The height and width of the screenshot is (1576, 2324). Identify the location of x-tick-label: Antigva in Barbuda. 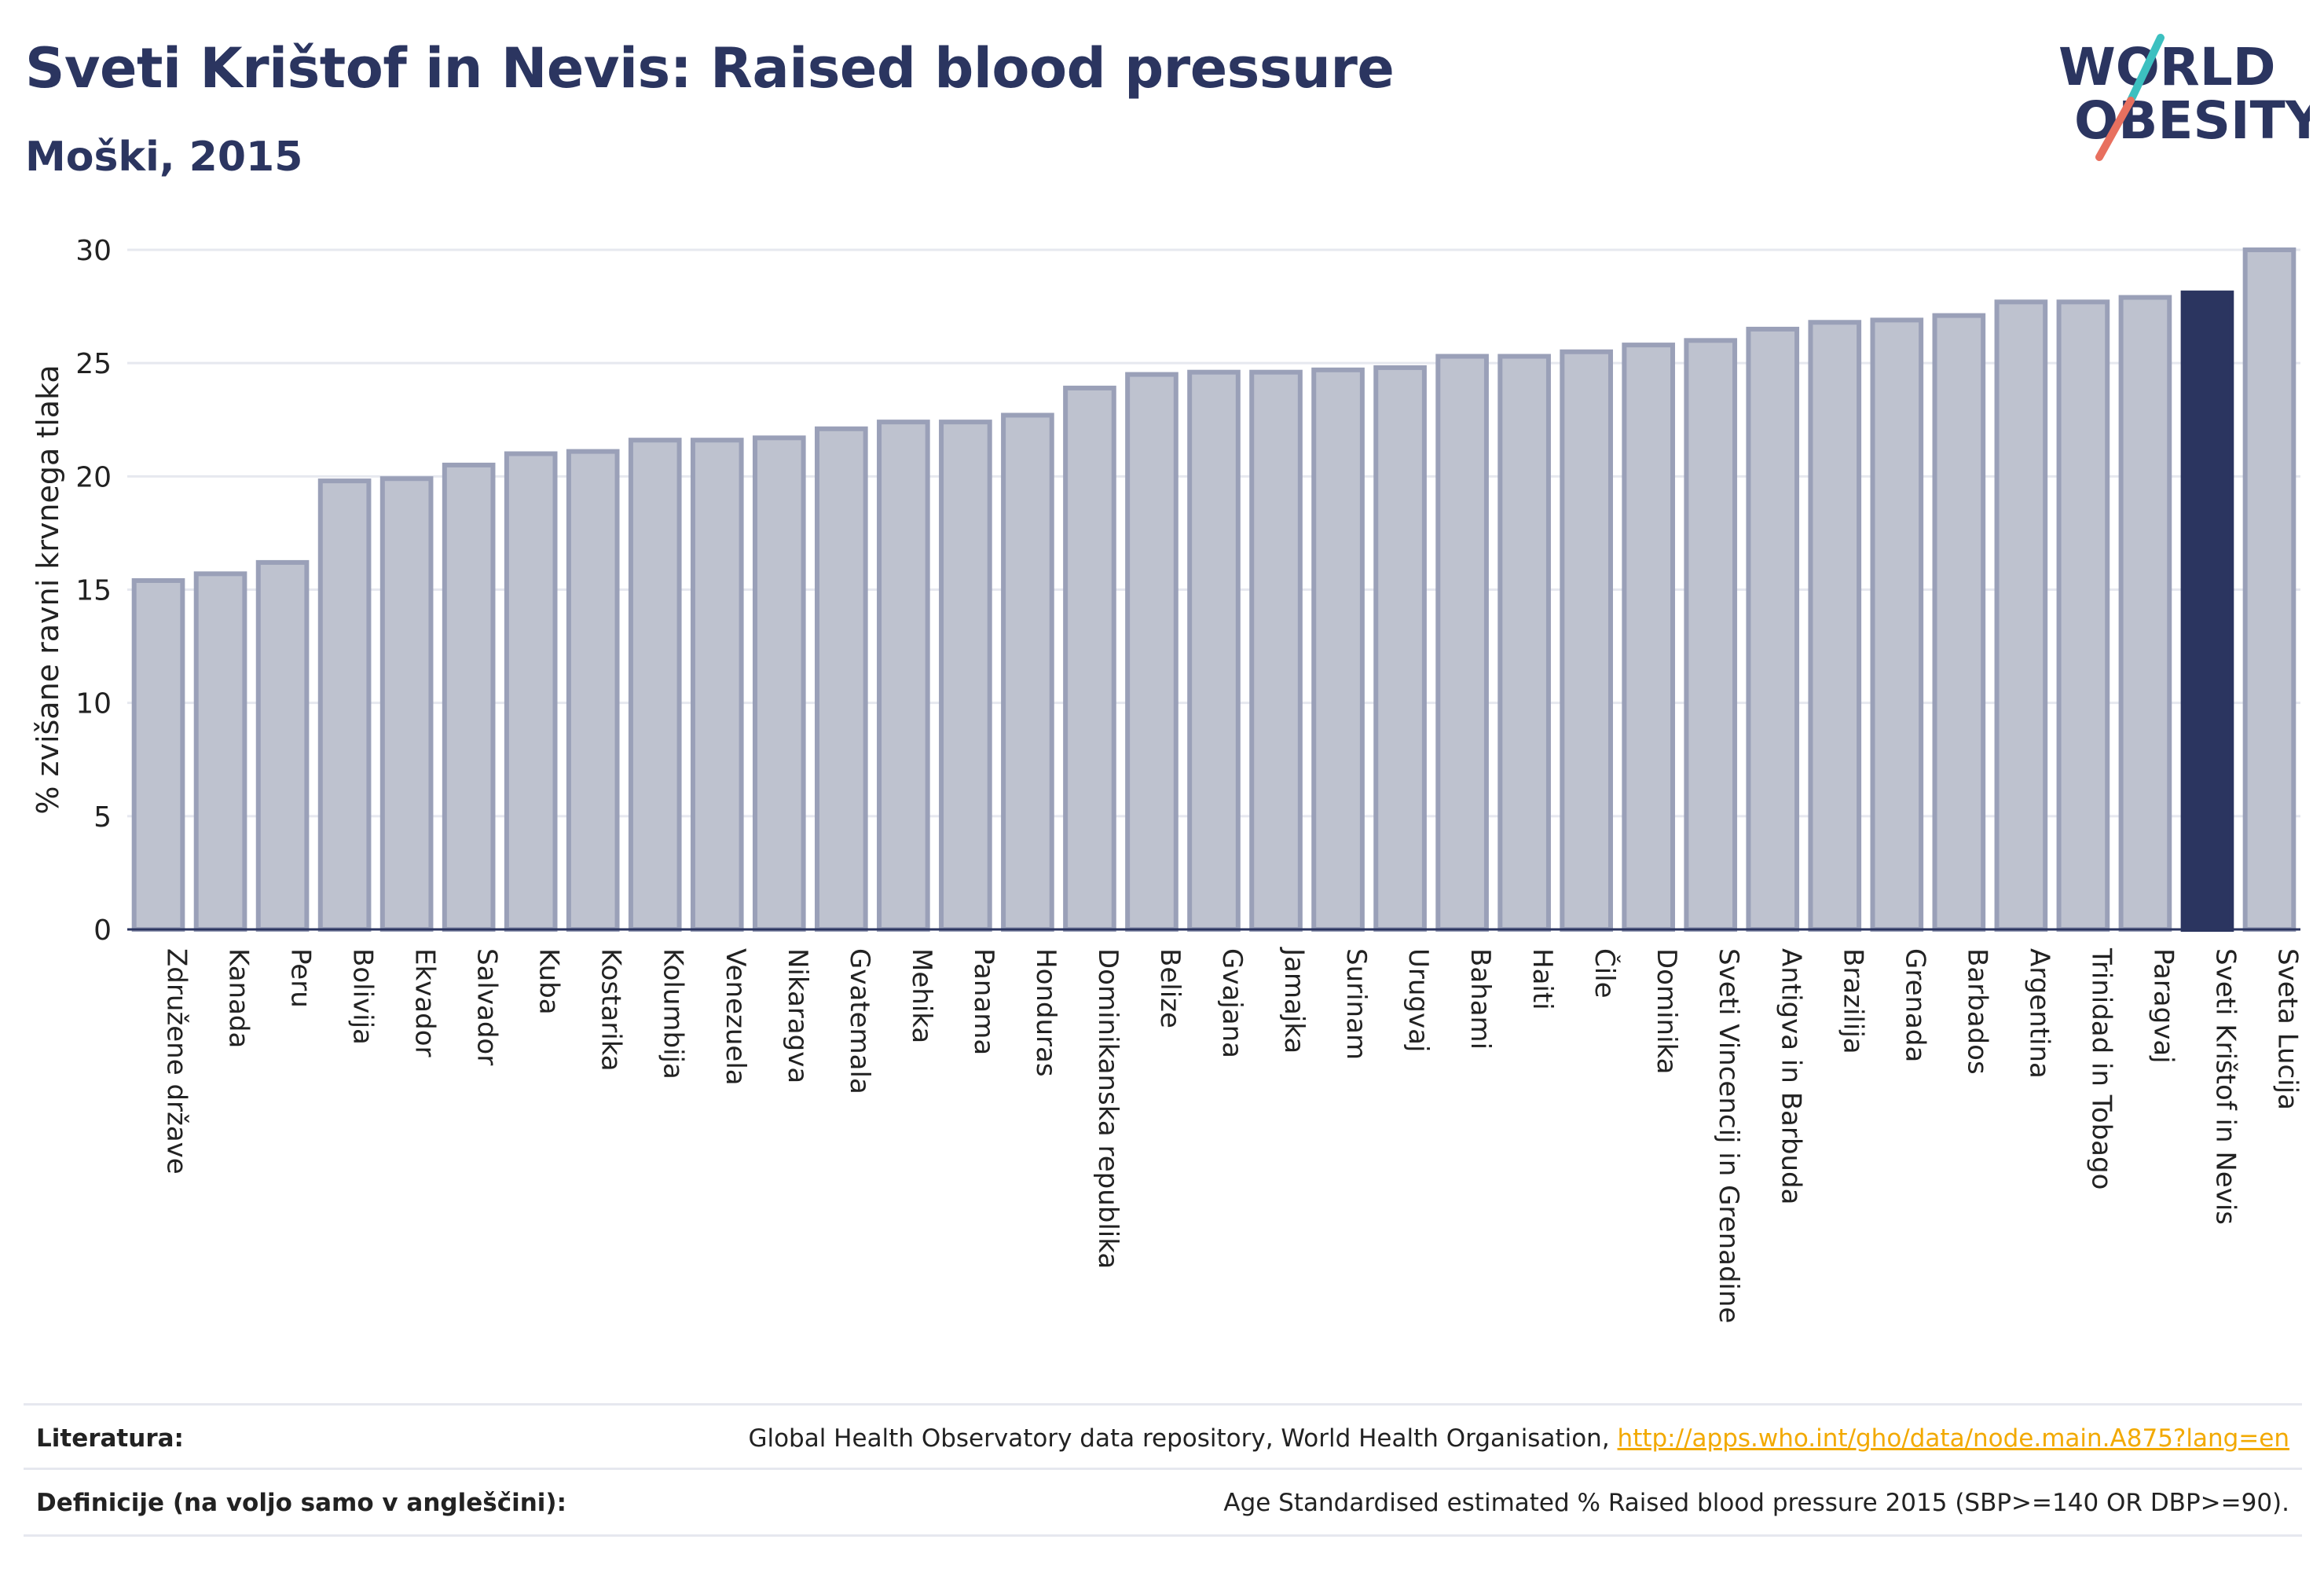
(1790, 1076).